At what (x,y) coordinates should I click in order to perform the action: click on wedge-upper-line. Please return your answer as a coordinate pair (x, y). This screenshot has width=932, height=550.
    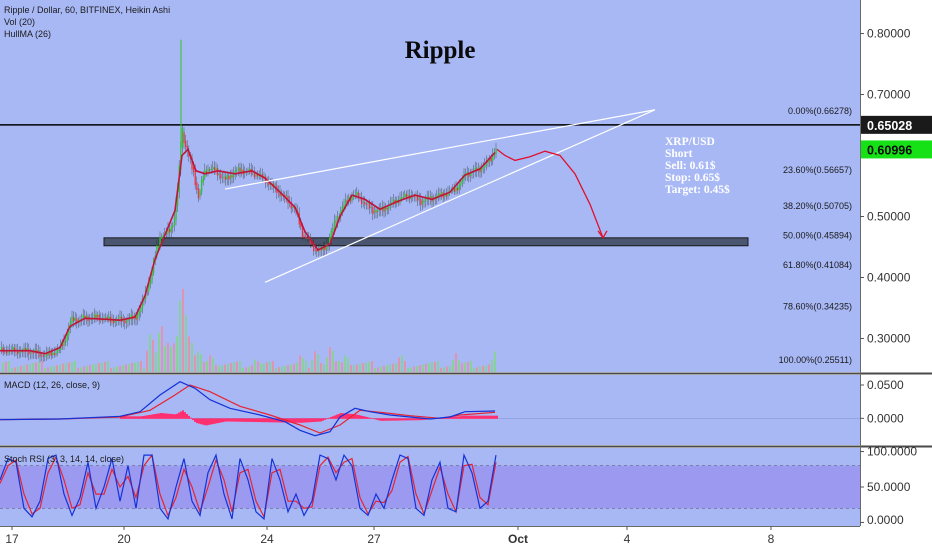
    Looking at the image, I should click on (440, 149).